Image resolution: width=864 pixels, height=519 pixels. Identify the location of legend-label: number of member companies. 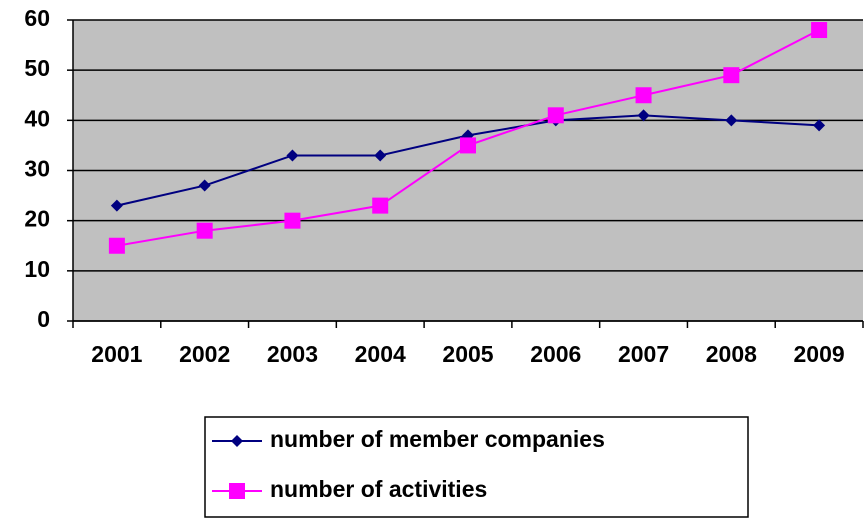
(437, 439).